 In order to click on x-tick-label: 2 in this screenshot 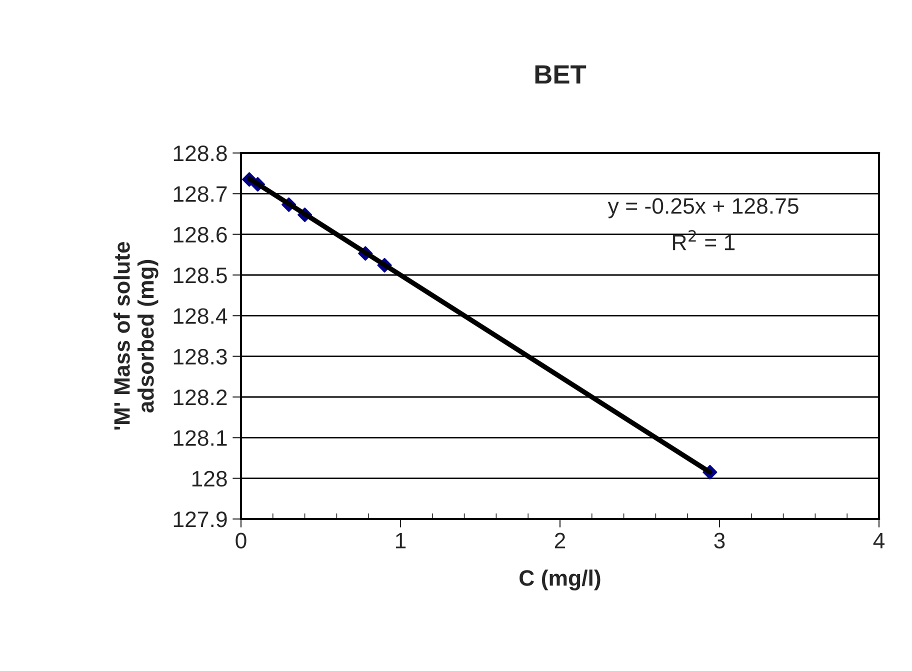, I will do `click(560, 540)`.